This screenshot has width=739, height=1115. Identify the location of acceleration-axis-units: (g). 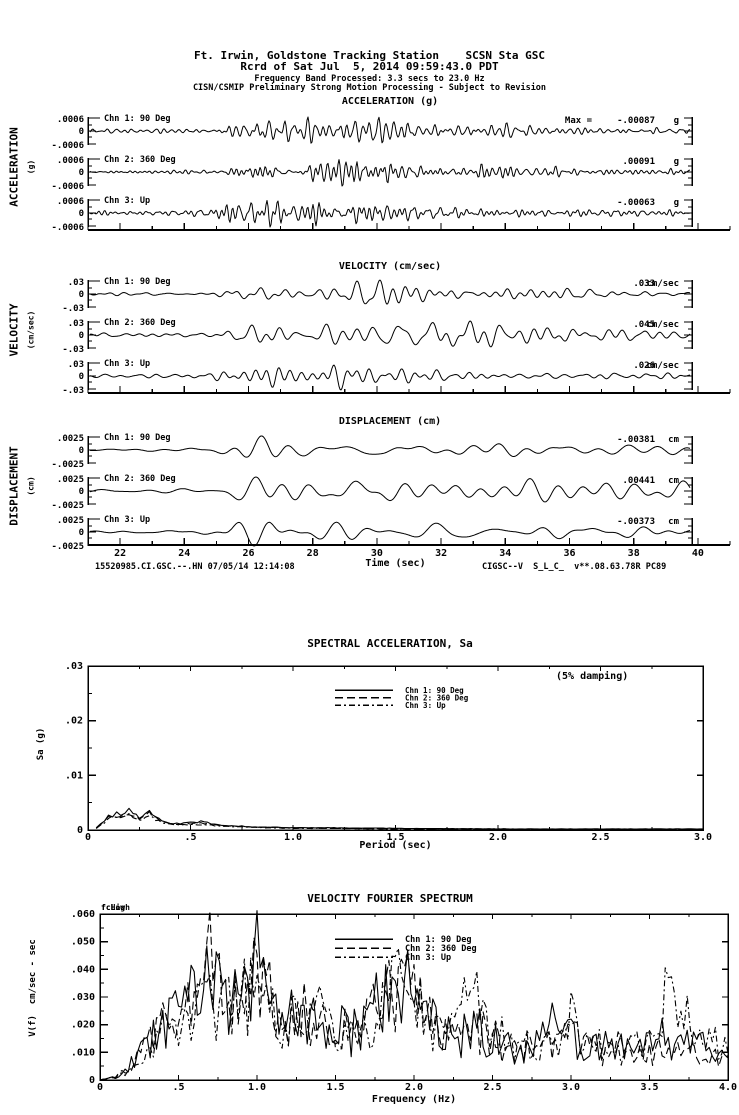
(31, 167).